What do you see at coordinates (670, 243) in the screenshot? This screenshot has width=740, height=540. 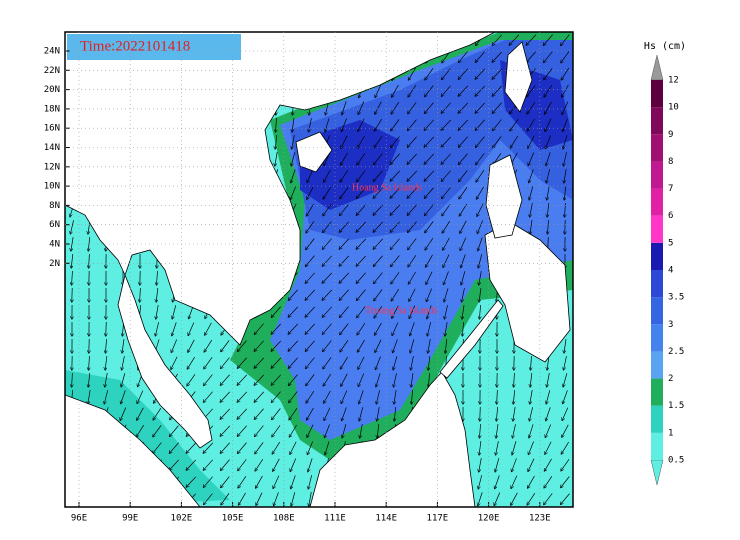 I see `colorbar-label: 5` at bounding box center [670, 243].